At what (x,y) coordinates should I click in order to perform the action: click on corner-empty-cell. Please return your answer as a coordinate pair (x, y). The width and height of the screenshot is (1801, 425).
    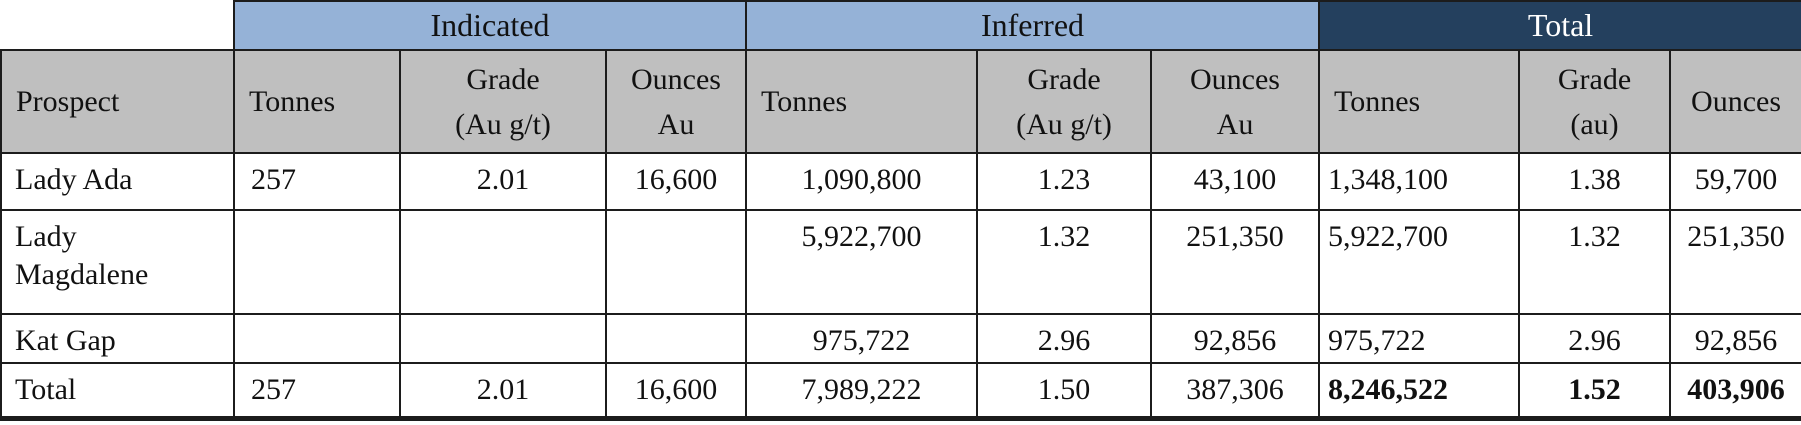
    Looking at the image, I should click on (117, 25).